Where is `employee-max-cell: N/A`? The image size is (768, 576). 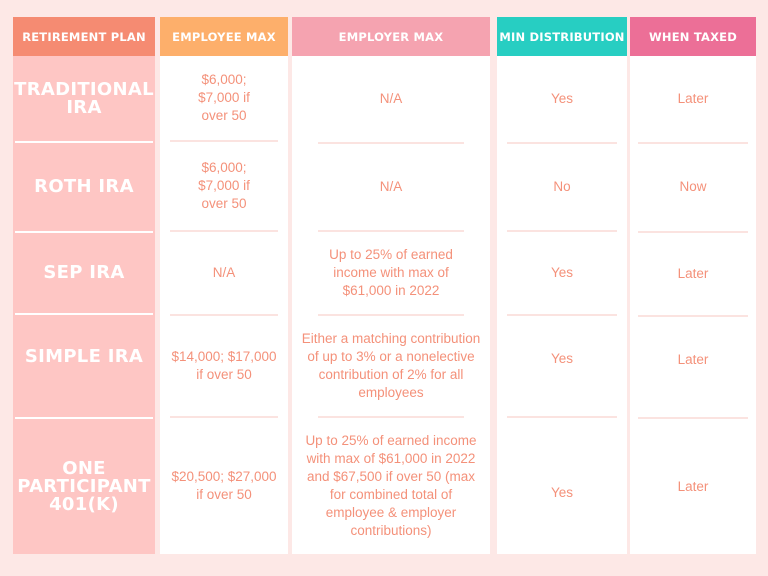
employee-max-cell: N/A is located at coordinates (224, 272).